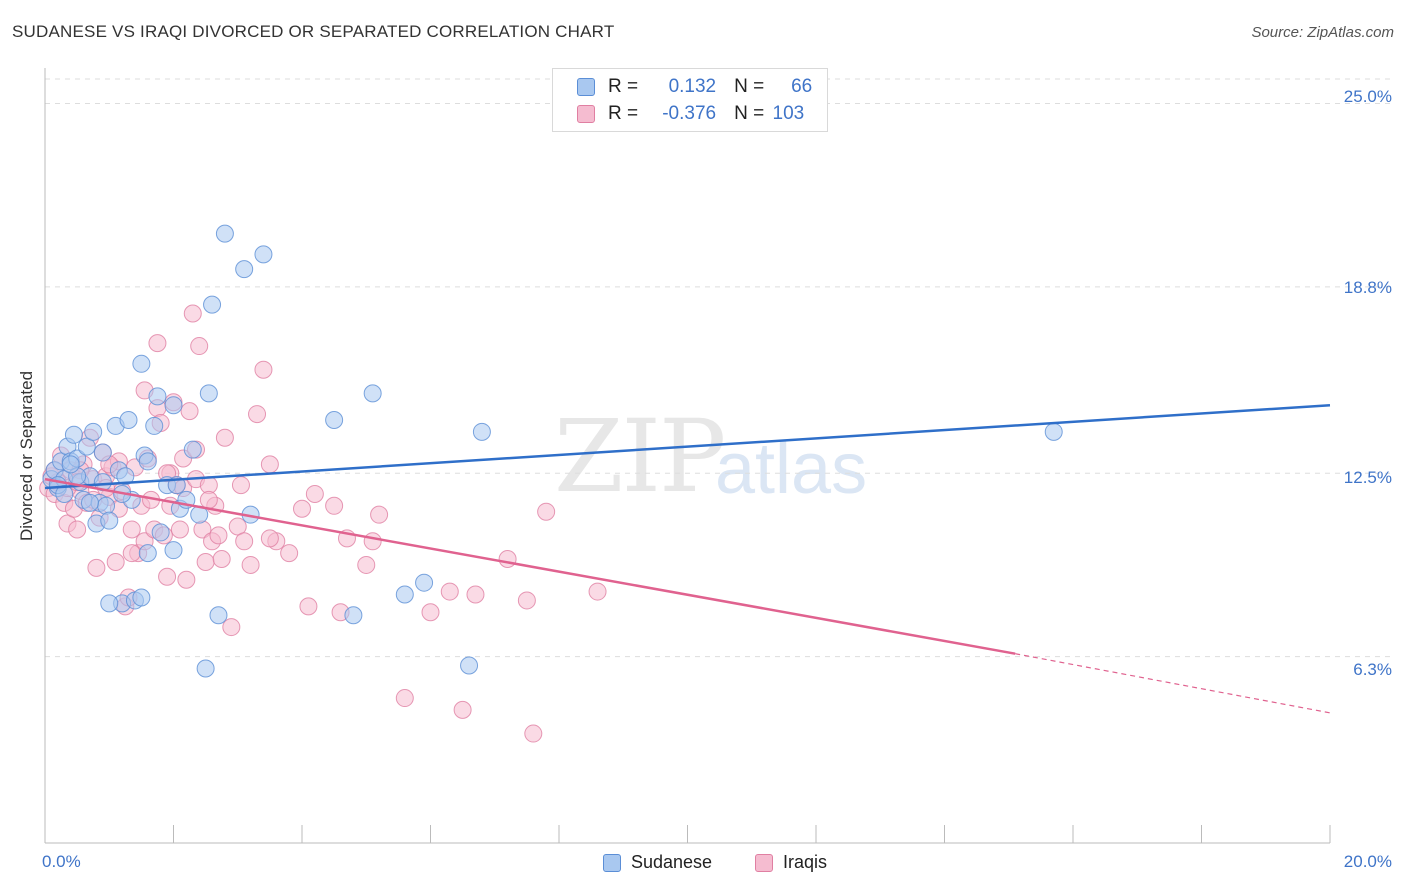 This screenshot has height=892, width=1406. Describe the element at coordinates (1367, 96) in the screenshot. I see `y-tick-label: 25.0%` at that location.